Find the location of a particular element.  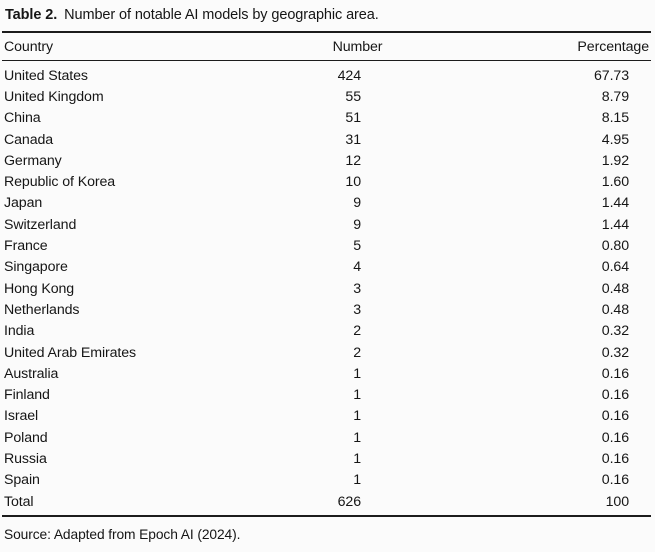

table-row: Israel 1 0.16 is located at coordinates (326, 416).